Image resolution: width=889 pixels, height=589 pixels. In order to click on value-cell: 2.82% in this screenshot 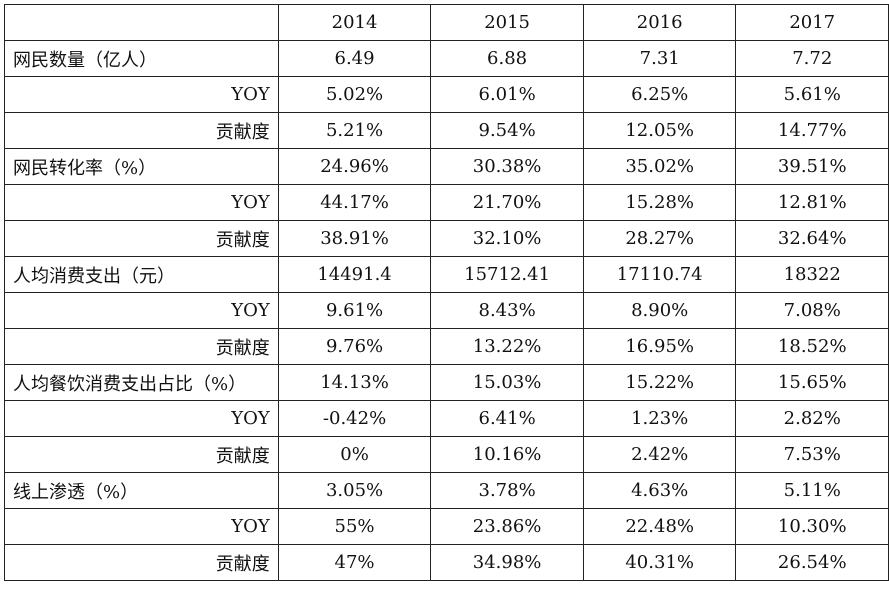, I will do `click(812, 418)`.